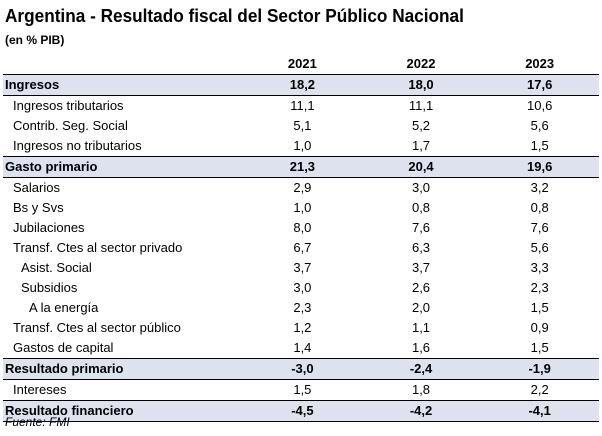  I want to click on table-row: Ingresos no tributarios 1,0 1,7 1,5, so click(301, 146).